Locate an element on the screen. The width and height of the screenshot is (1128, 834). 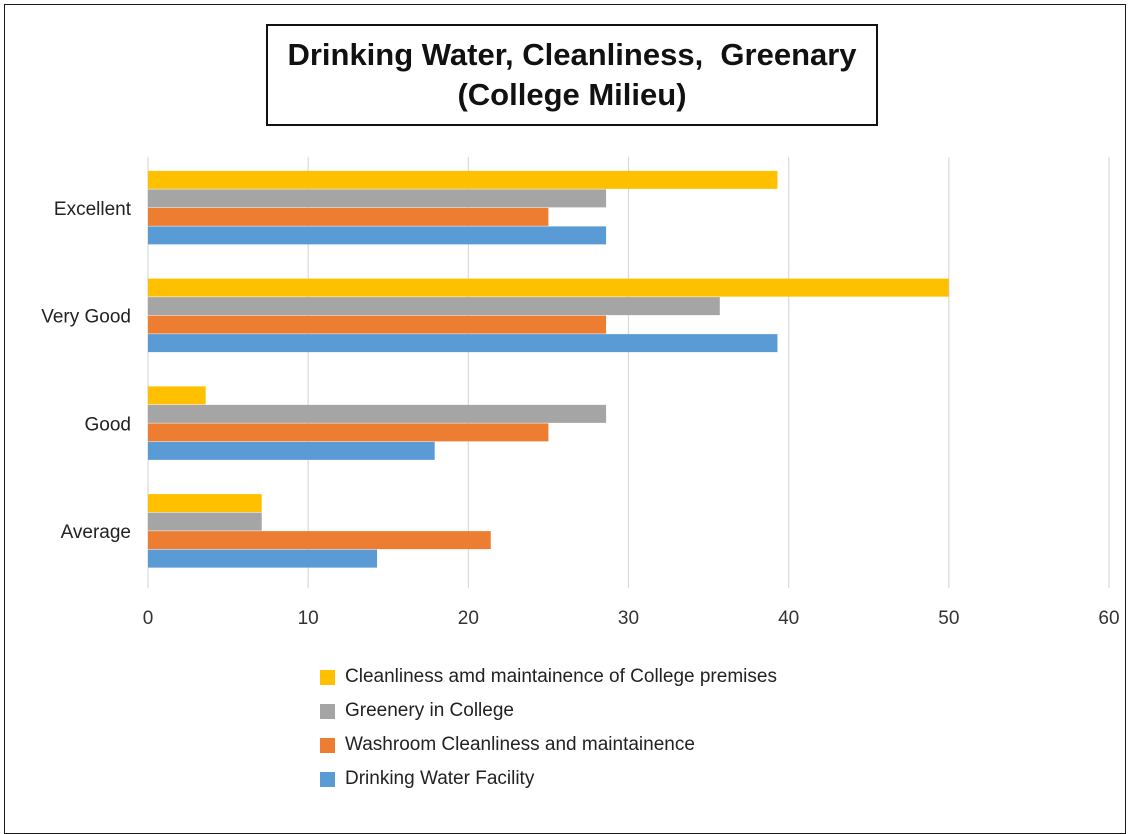
legend-item: Drinking Water Facility is located at coordinates (548, 779).